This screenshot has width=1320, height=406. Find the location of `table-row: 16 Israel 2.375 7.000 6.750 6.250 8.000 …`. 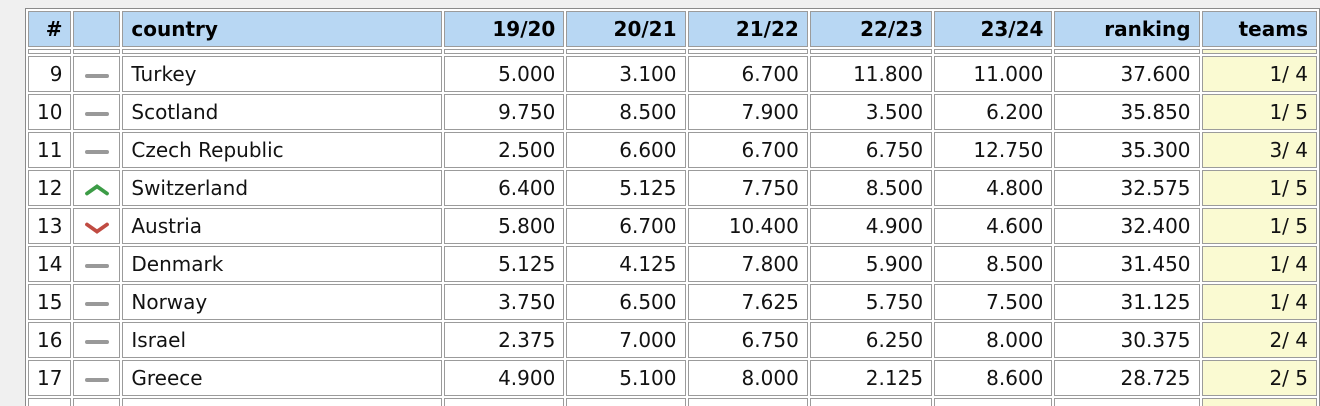

table-row: 16 Israel 2.375 7.000 6.750 6.250 8.000 … is located at coordinates (672, 340).